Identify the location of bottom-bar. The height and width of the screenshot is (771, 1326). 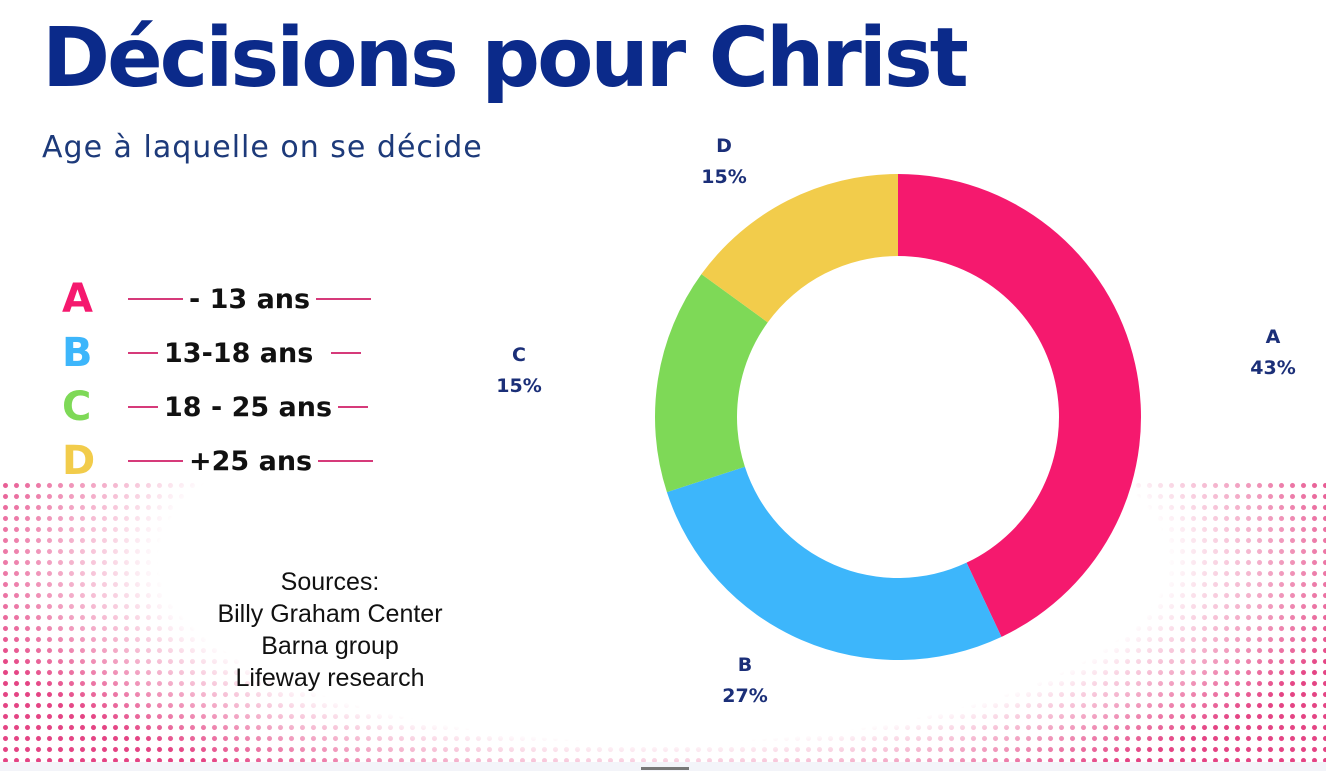
(663, 766).